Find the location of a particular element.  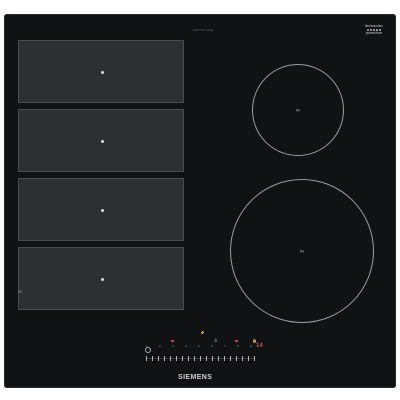

badge-line-1: flexInduction is located at coordinates (374, 26).